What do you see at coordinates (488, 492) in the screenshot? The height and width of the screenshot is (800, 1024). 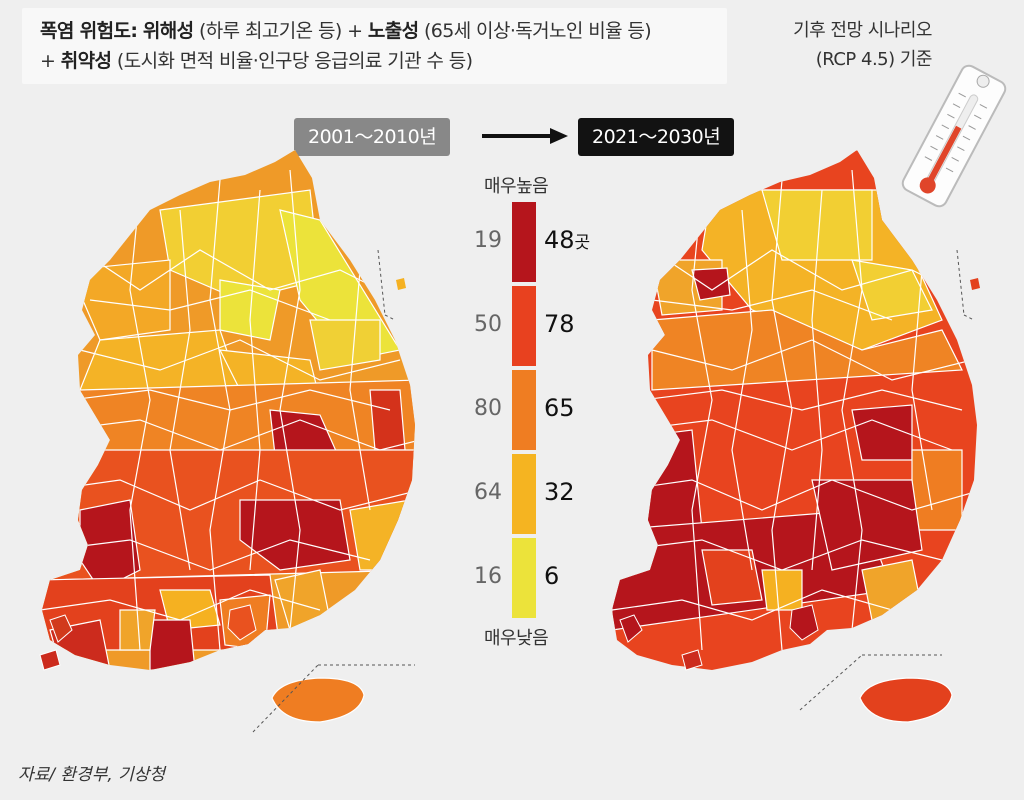 I see `legend-before-count-4: 64` at bounding box center [488, 492].